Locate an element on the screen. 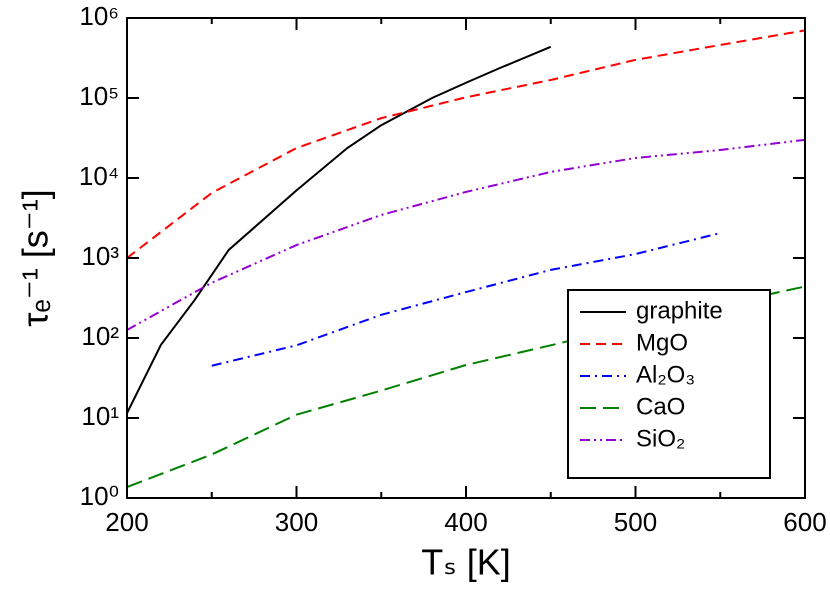 The height and width of the screenshot is (593, 830). legend-label: CaO is located at coordinates (660, 406).